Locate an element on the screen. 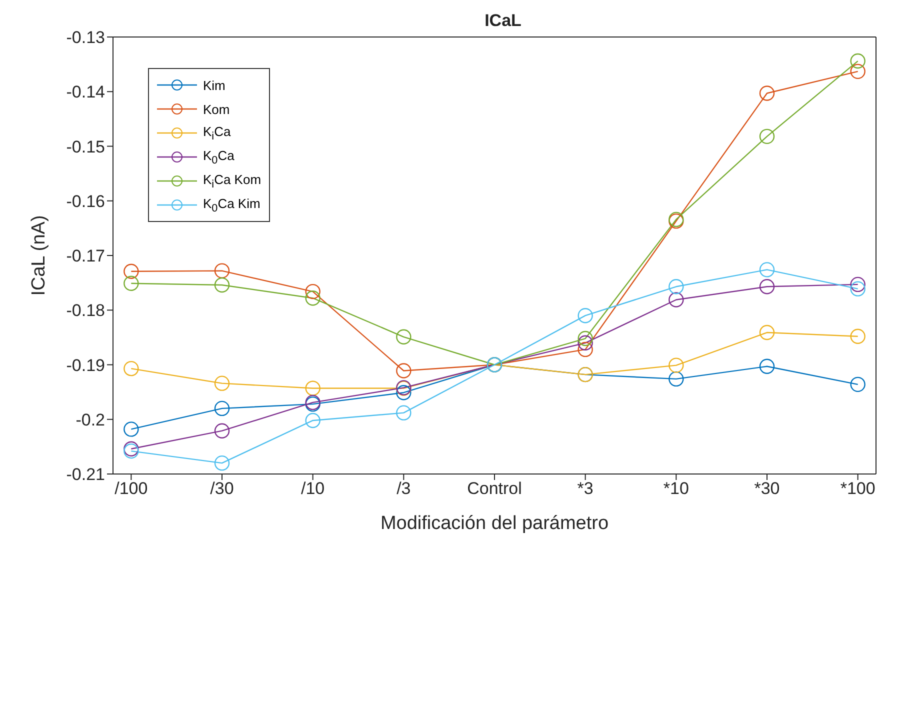 The height and width of the screenshot is (720, 905). x-tick-label: /100 is located at coordinates (131, 488).